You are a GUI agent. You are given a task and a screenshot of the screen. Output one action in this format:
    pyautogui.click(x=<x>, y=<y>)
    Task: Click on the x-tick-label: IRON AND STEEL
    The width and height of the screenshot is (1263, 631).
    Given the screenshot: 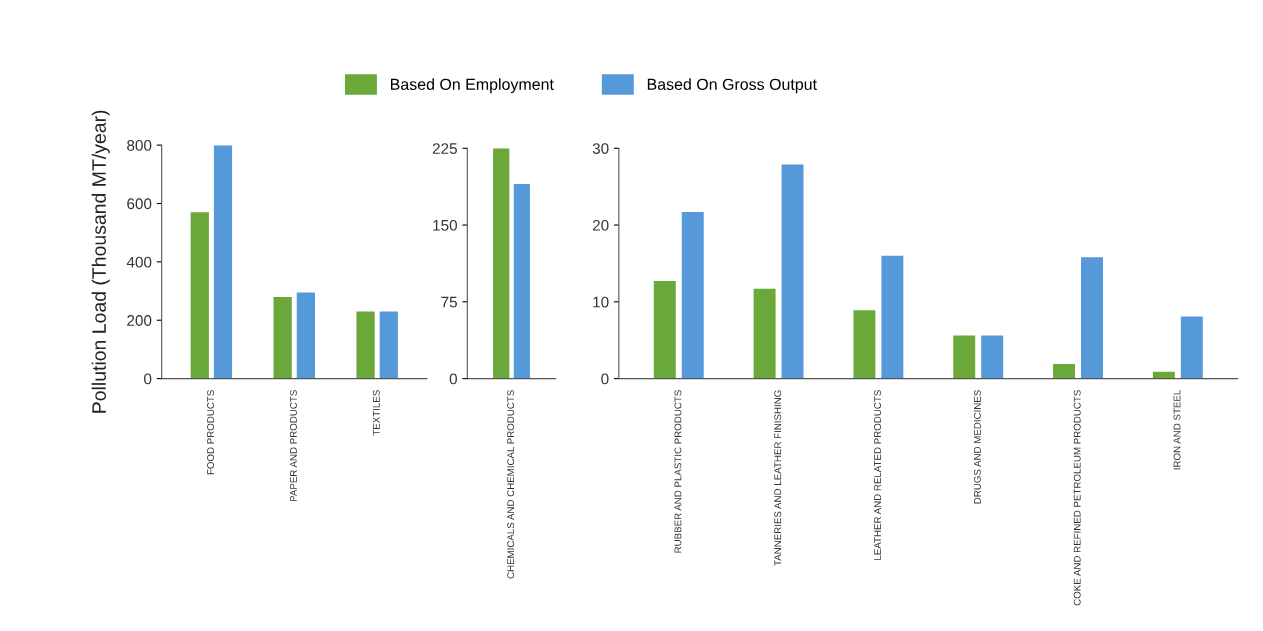 What is the action you would take?
    pyautogui.click(x=1177, y=430)
    